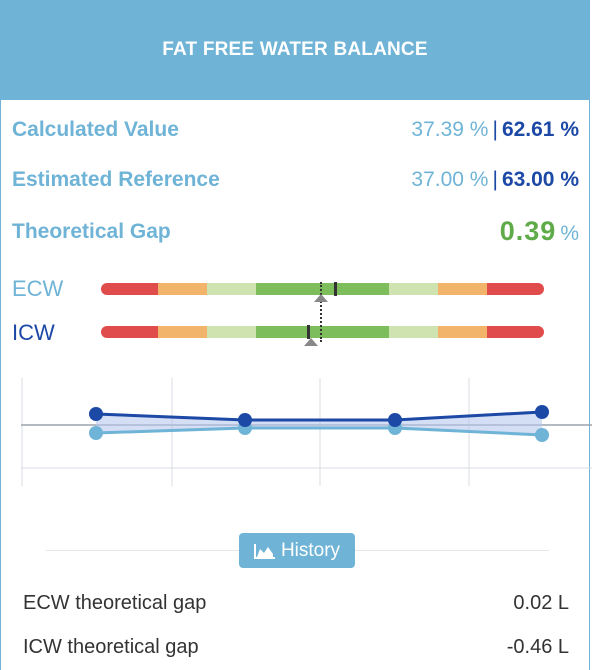  Describe the element at coordinates (38, 288) in the screenshot. I see `ecw-bar-label: ECW` at that location.